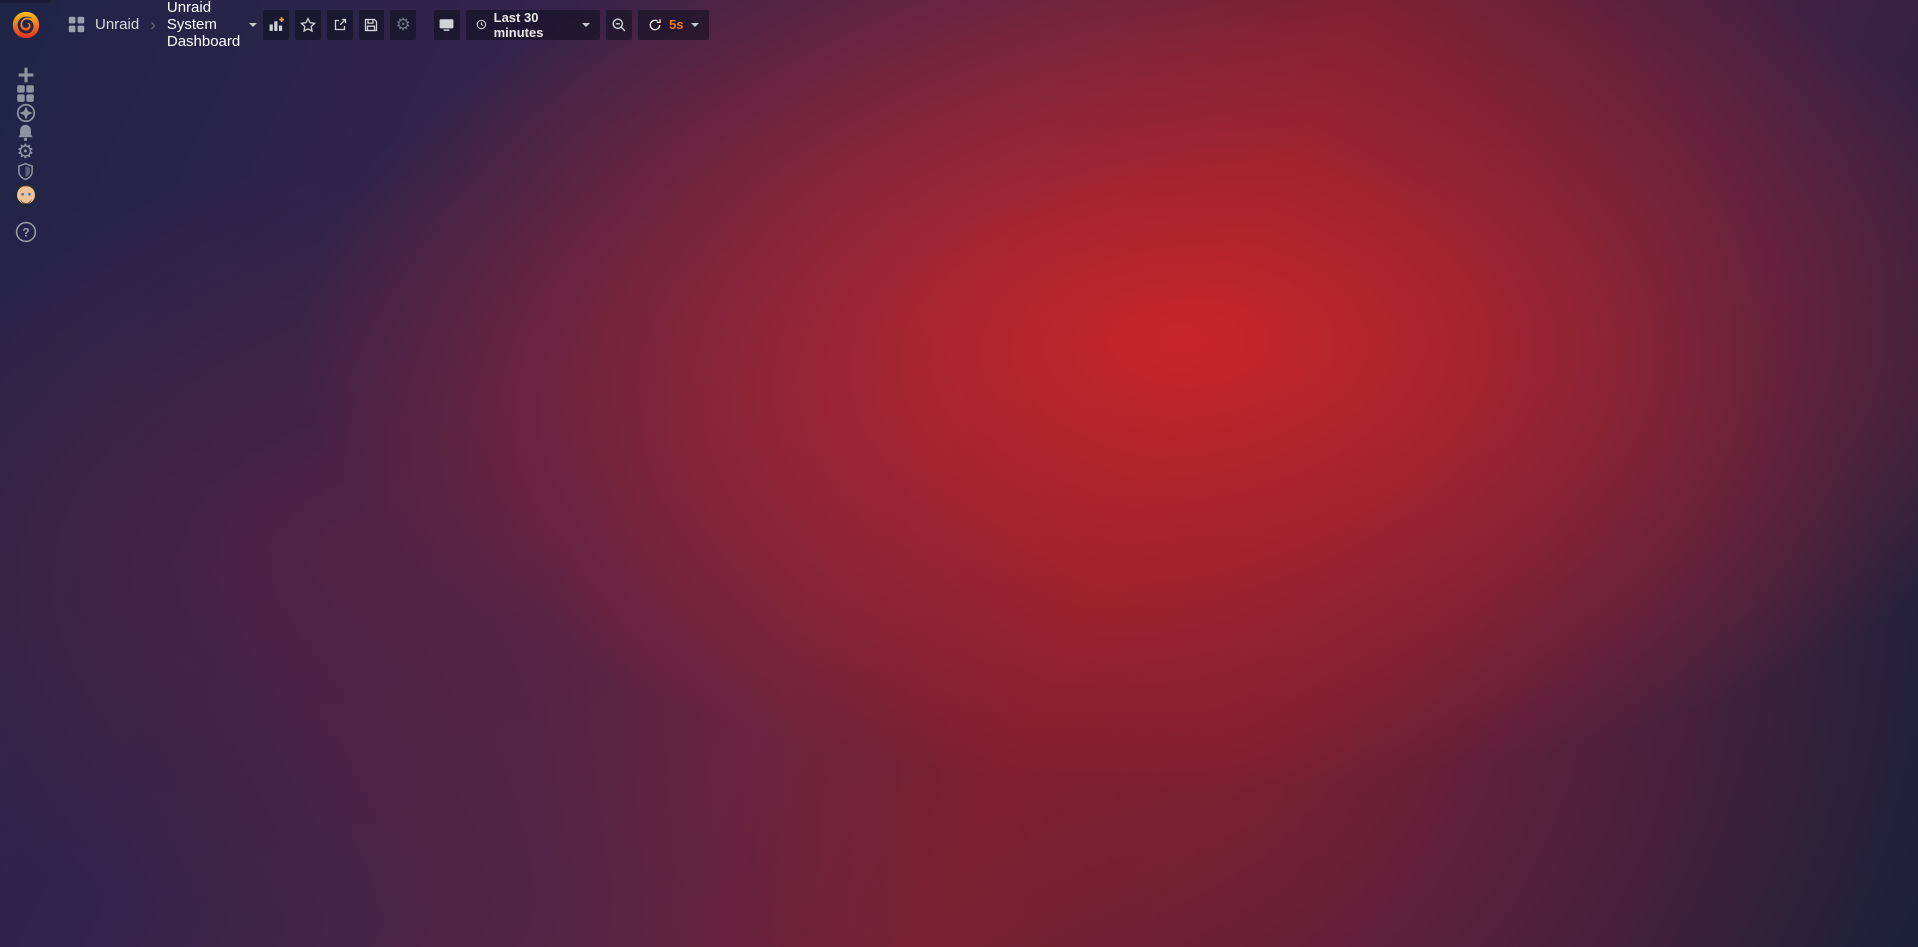 This screenshot has width=1918, height=947. Describe the element at coordinates (619, 24) in the screenshot. I see `zoom-out-button` at that location.